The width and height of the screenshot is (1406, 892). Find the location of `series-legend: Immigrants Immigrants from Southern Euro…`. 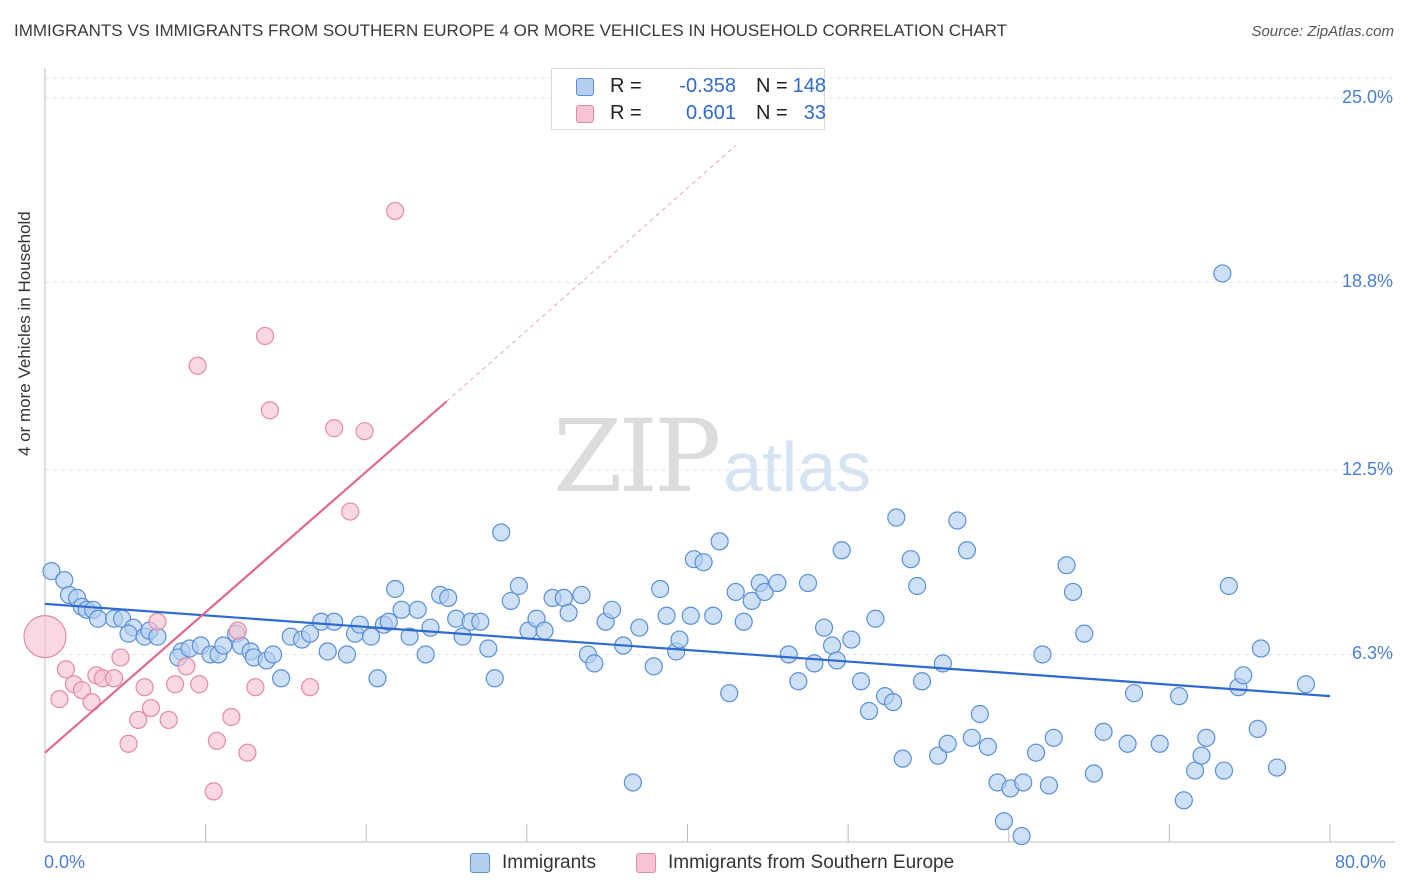

series-legend: Immigrants Immigrants from Southern Euro… is located at coordinates (703, 865).